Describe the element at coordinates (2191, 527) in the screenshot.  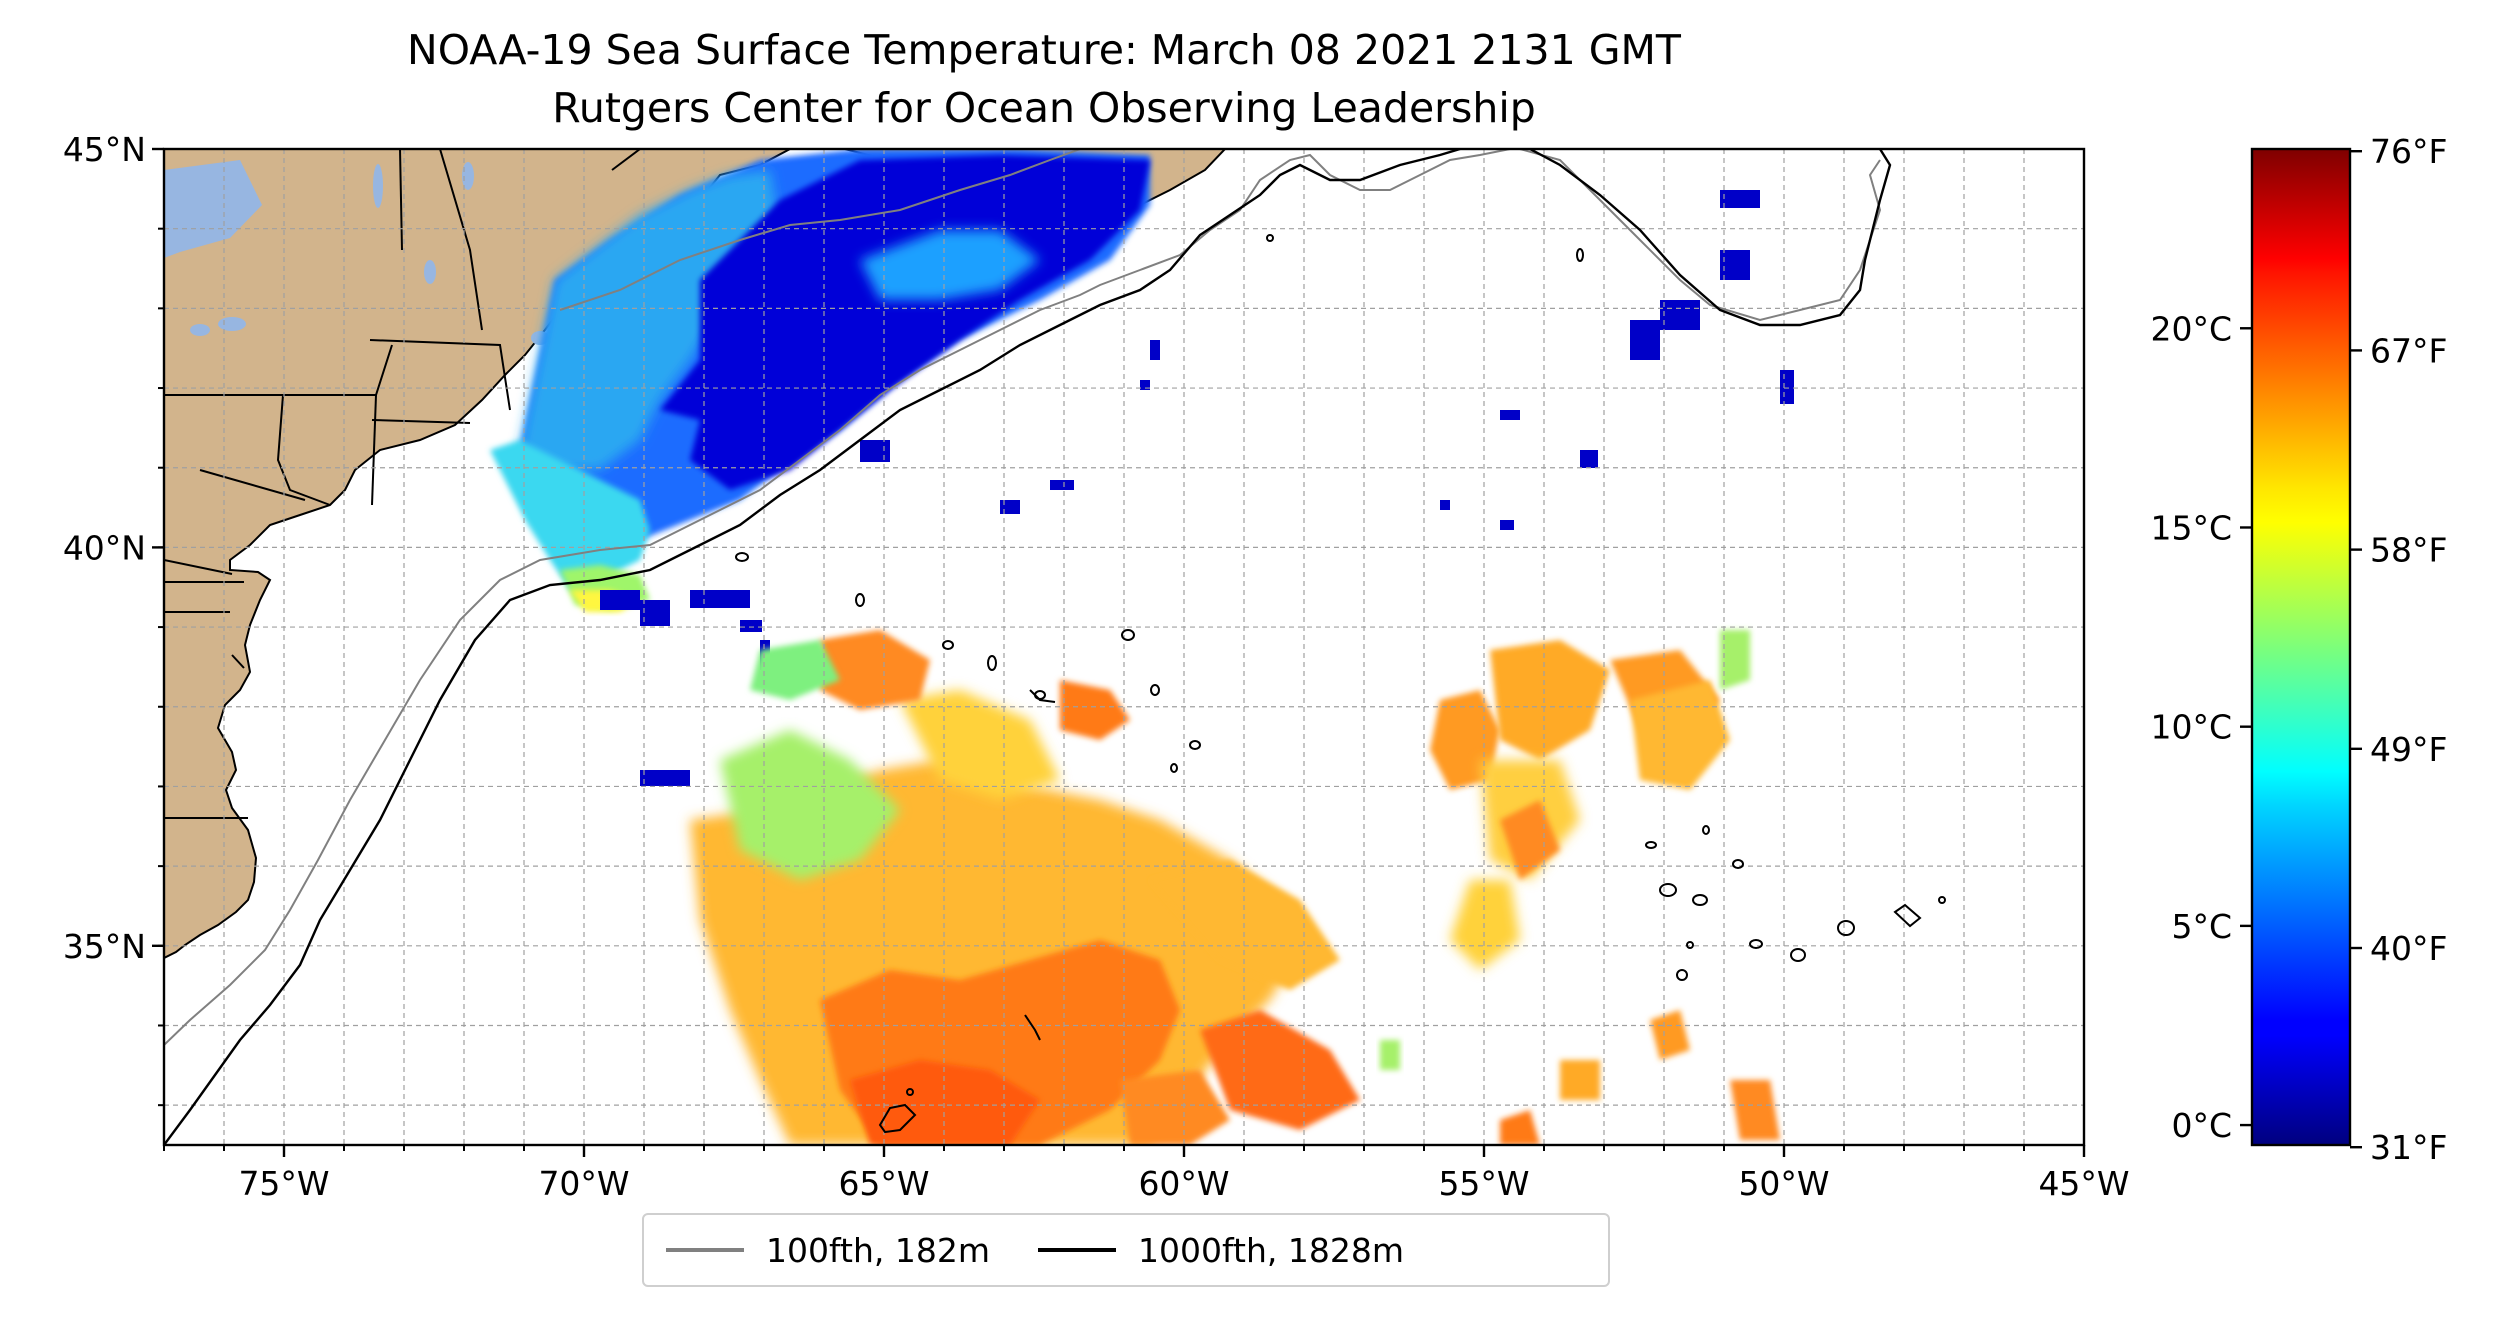
I see `celsius-tick-label: 15°C` at that location.